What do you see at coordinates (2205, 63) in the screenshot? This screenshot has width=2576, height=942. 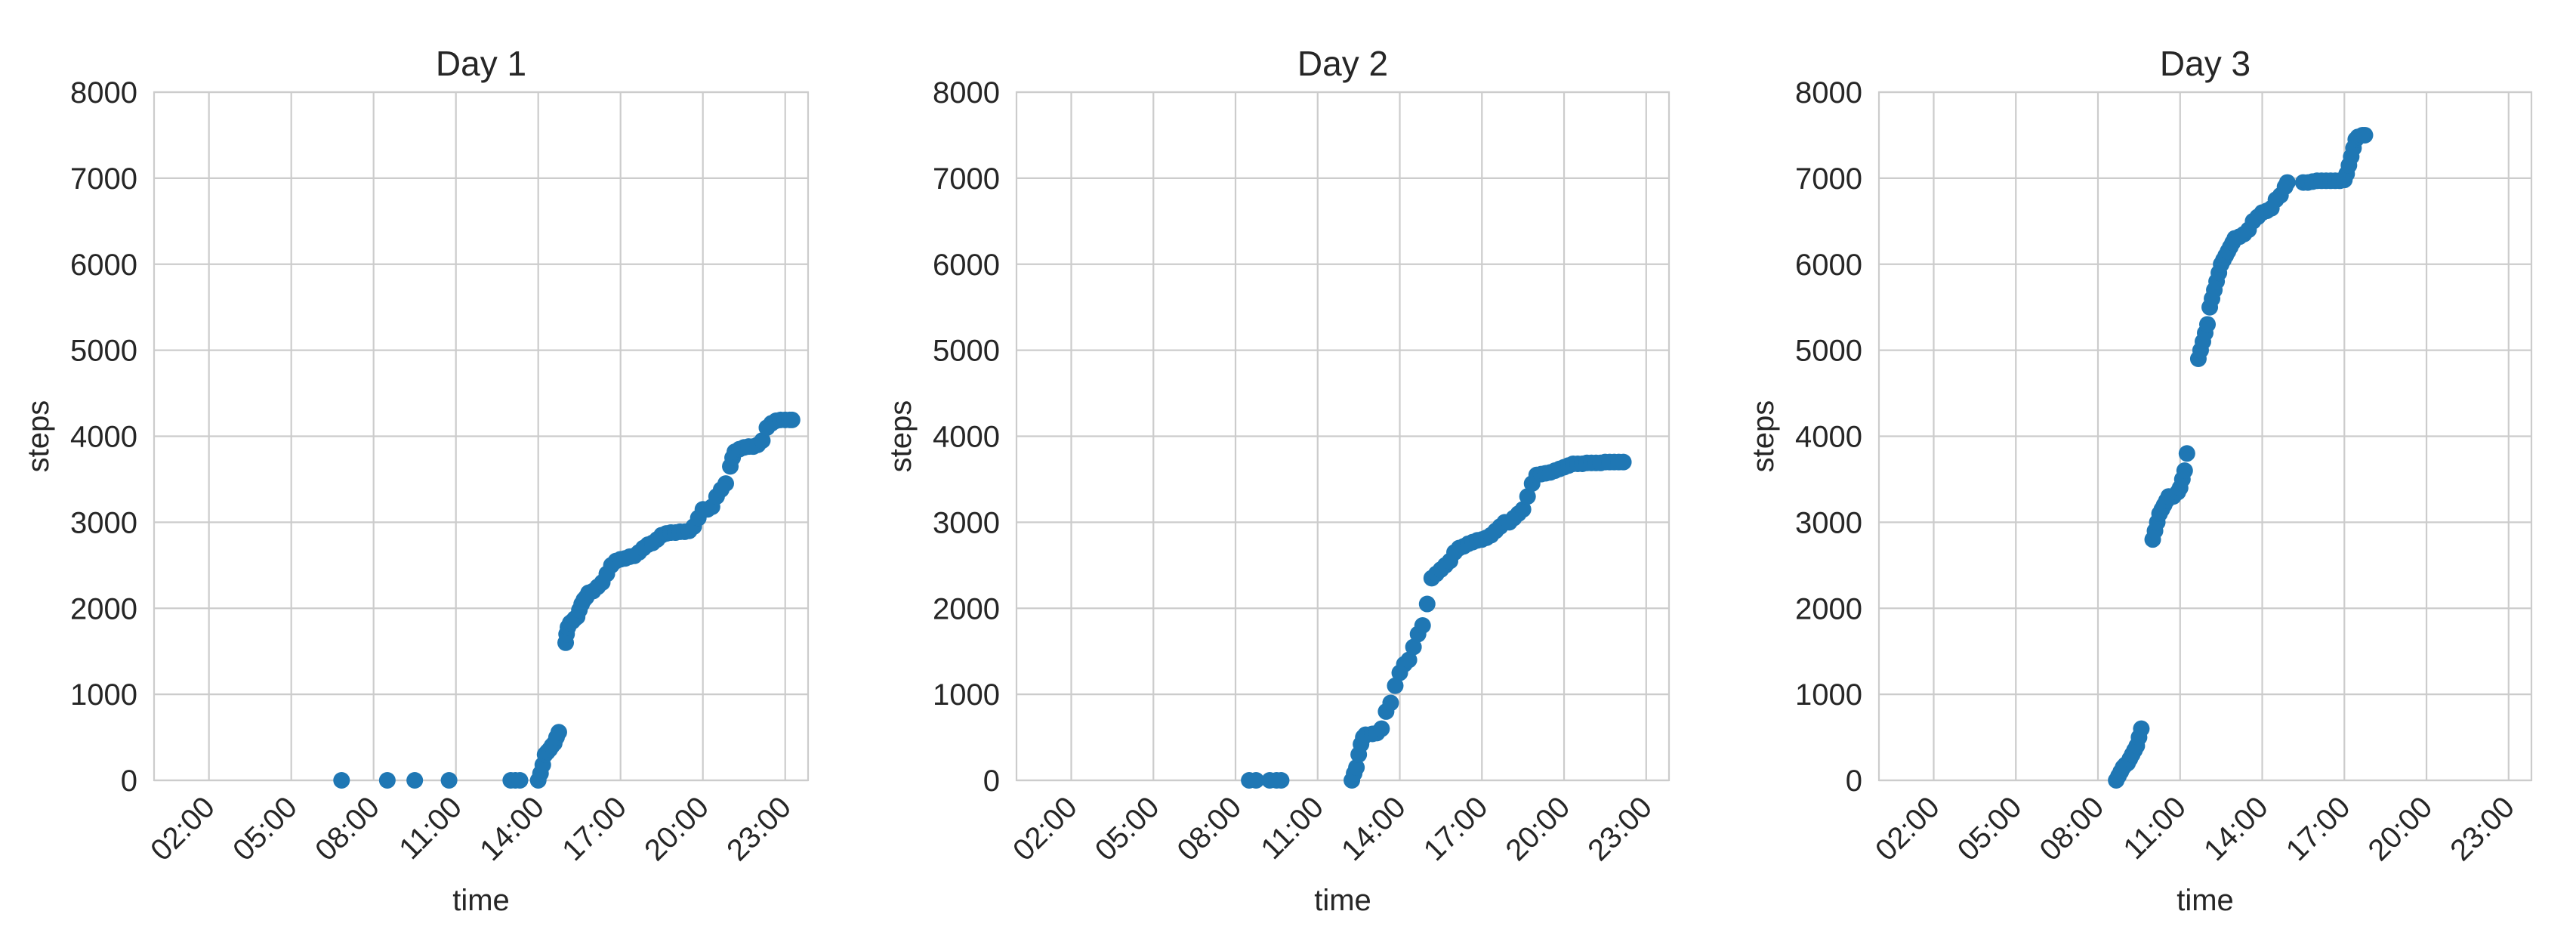 I see `chart-title: Day 3` at bounding box center [2205, 63].